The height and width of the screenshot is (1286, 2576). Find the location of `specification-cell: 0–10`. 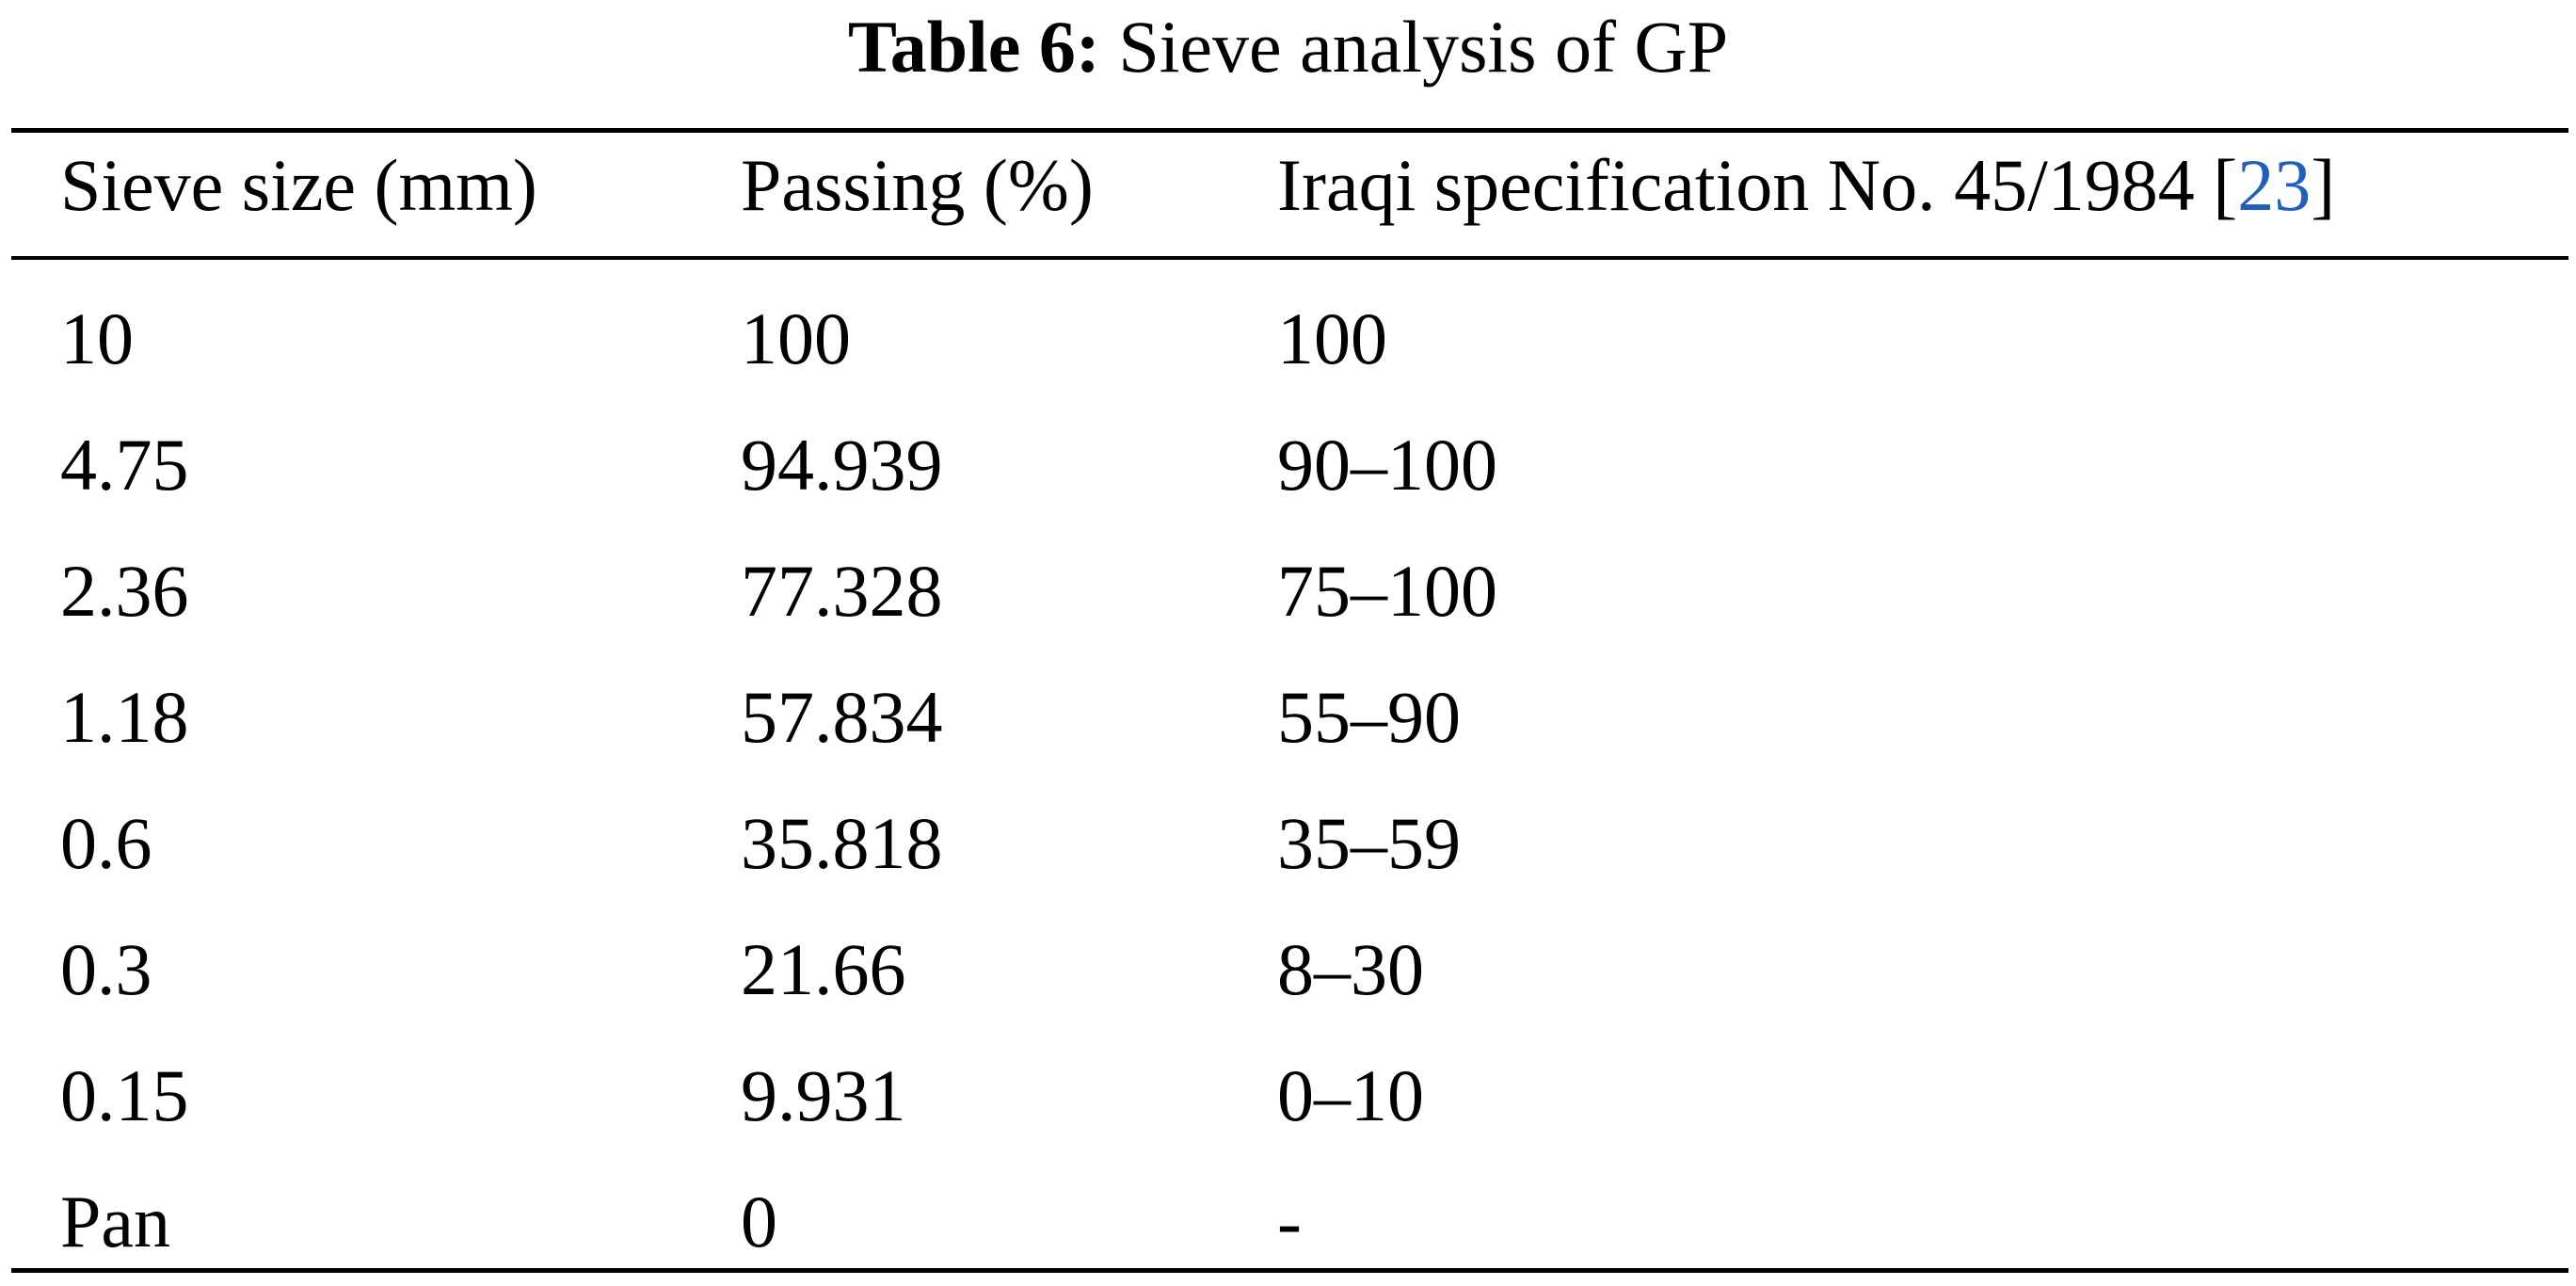

specification-cell: 0–10 is located at coordinates (1350, 1095).